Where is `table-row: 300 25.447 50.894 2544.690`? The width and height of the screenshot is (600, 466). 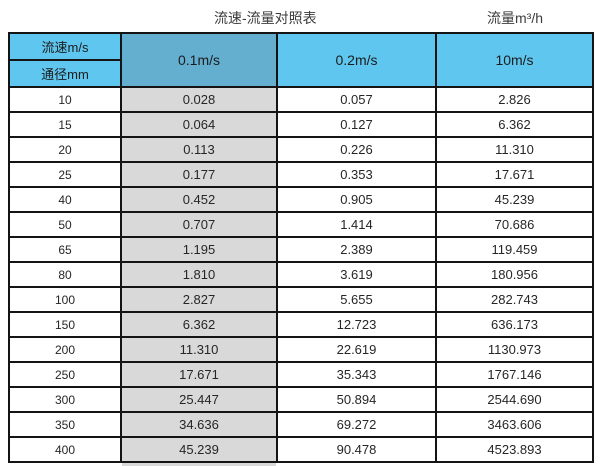 table-row: 300 25.447 50.894 2544.690 is located at coordinates (301, 399).